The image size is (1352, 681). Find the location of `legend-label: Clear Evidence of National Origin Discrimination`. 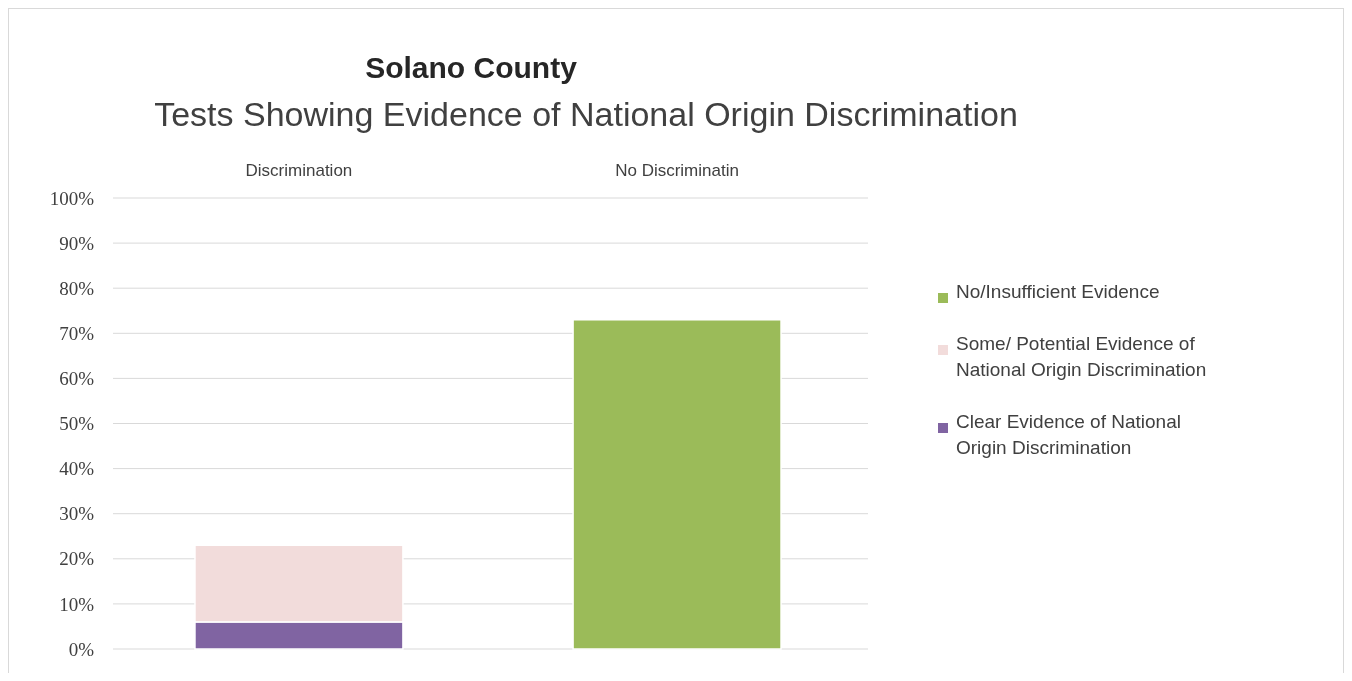

legend-label: Clear Evidence of National Origin Discrimination is located at coordinates (1068, 434).